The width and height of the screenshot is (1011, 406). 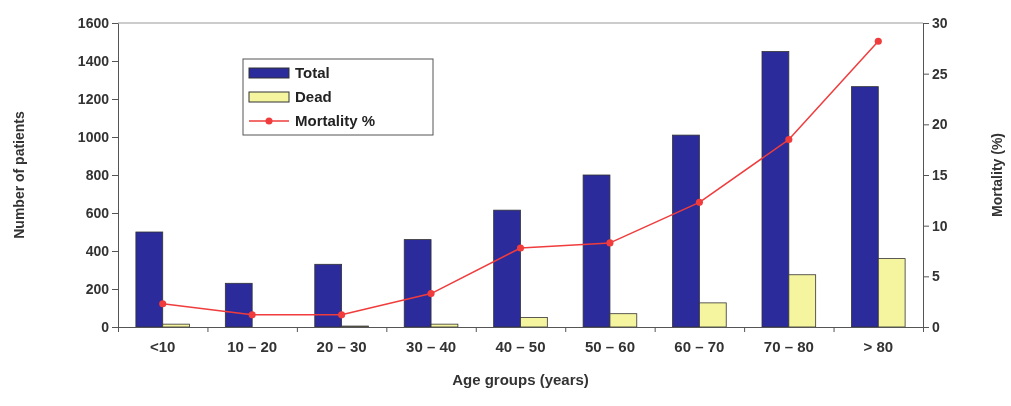 What do you see at coordinates (940, 22) in the screenshot?
I see `y2-tick-label: 30` at bounding box center [940, 22].